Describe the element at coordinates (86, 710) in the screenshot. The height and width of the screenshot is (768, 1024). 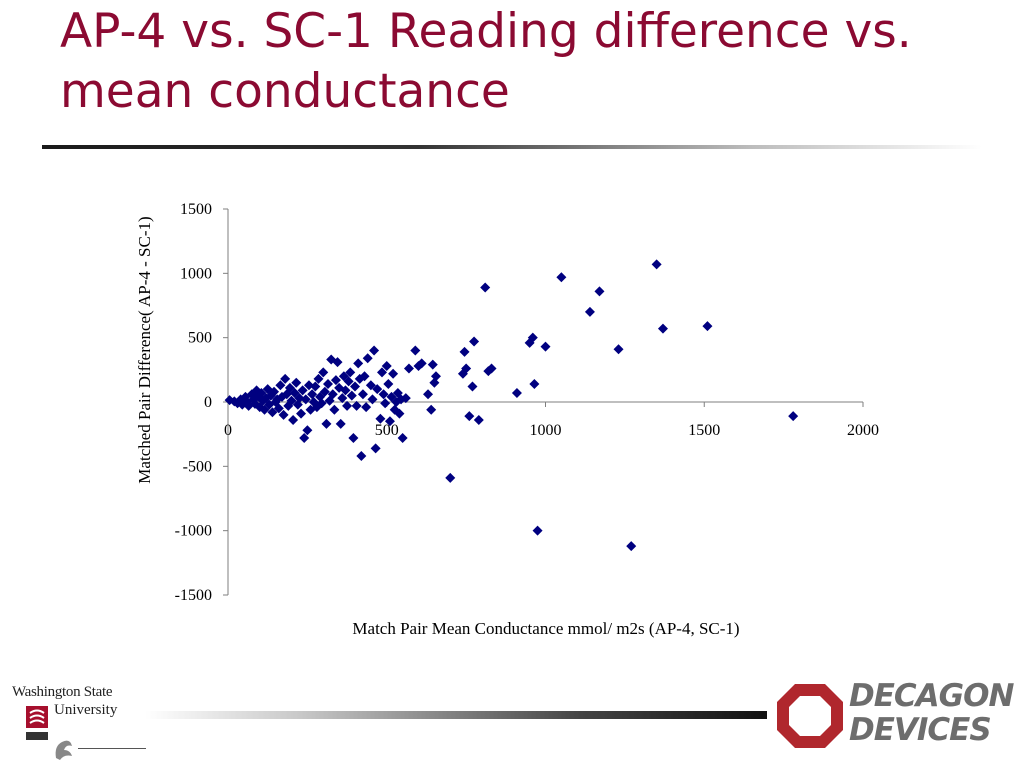
I see `wsu-sub-name: University` at that location.